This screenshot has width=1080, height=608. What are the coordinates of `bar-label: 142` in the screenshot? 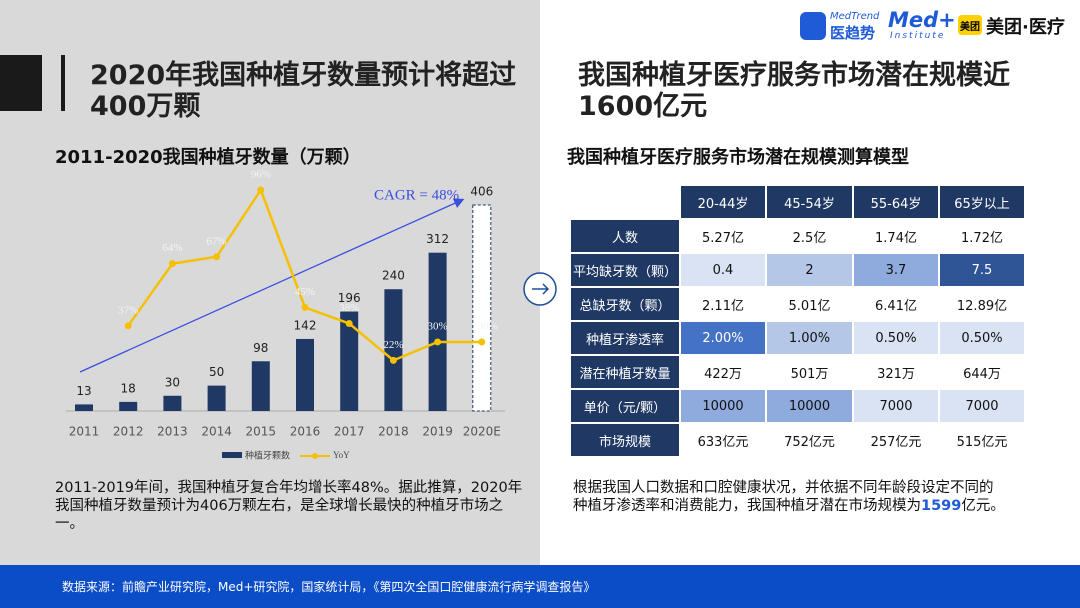 It's located at (305, 325).